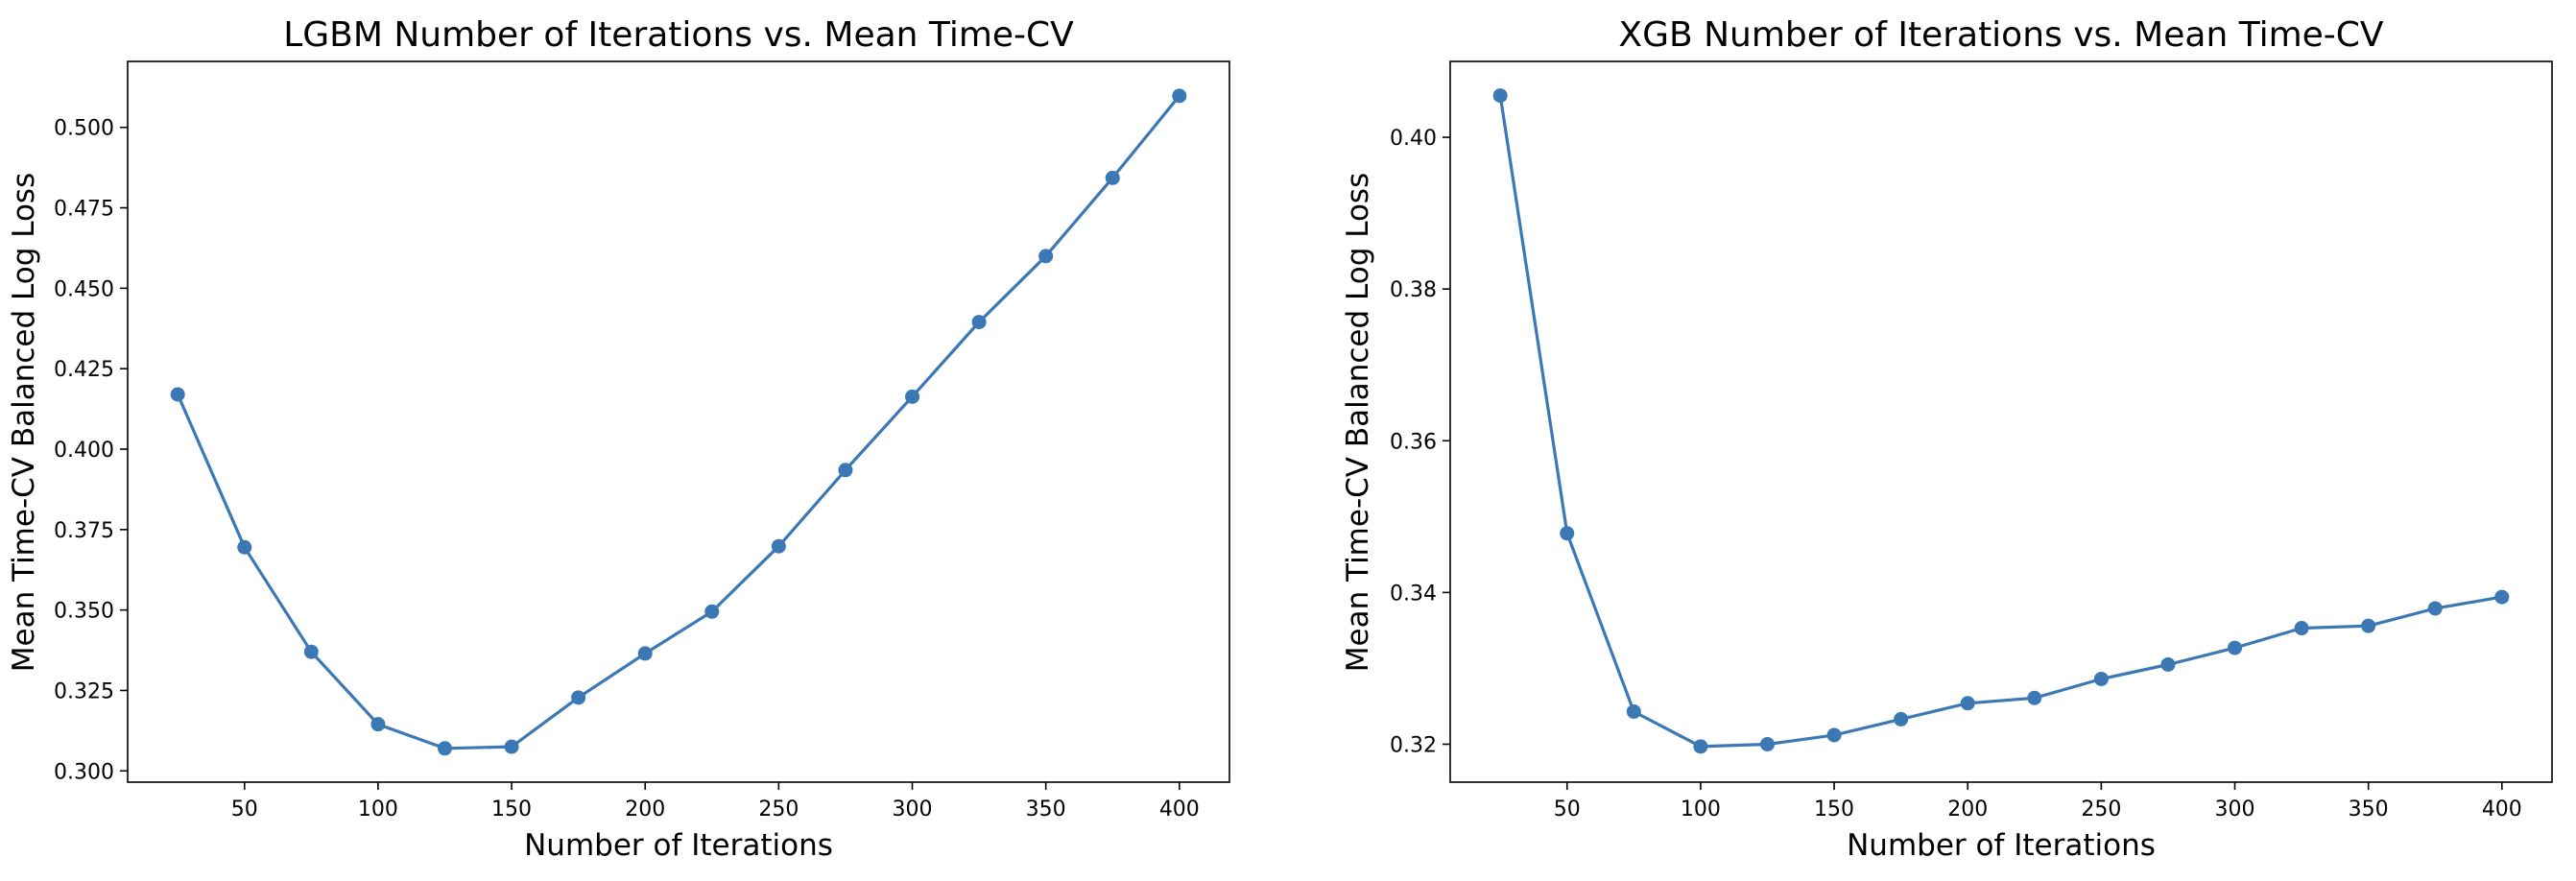  Describe the element at coordinates (1413, 290) in the screenshot. I see `y-tick-label: 0.38` at that location.